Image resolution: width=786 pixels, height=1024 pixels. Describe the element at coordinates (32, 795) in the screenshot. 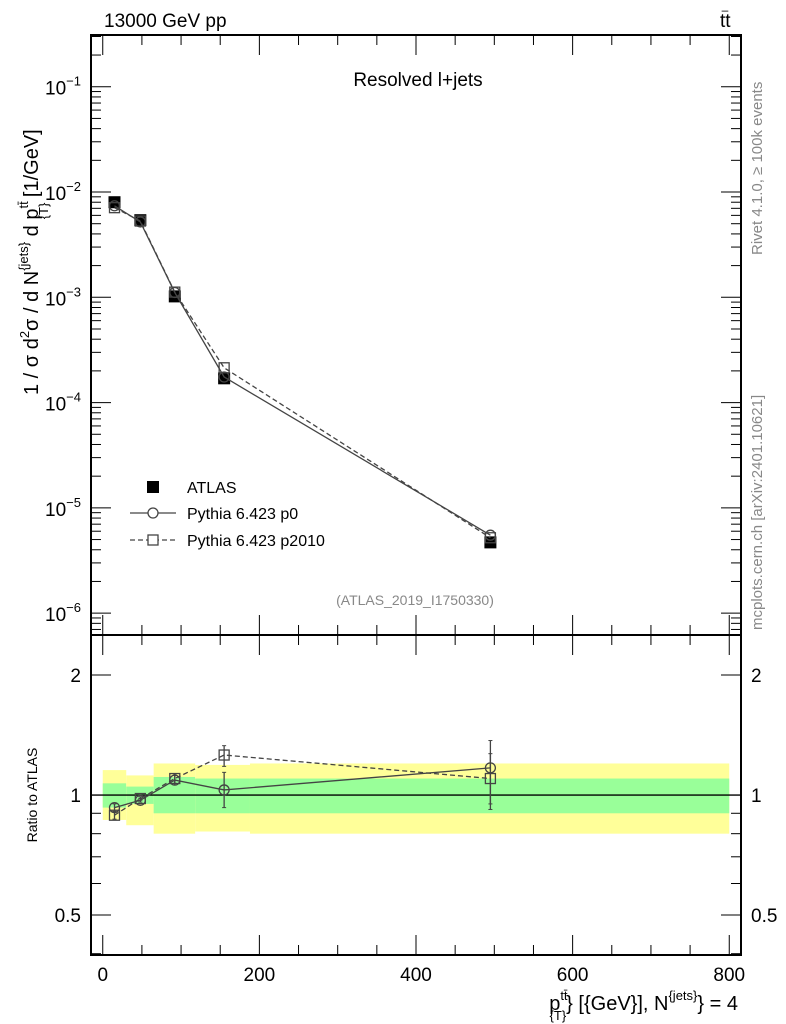

I see `ratio-ylabel: Ratio to ATLAS` at that location.